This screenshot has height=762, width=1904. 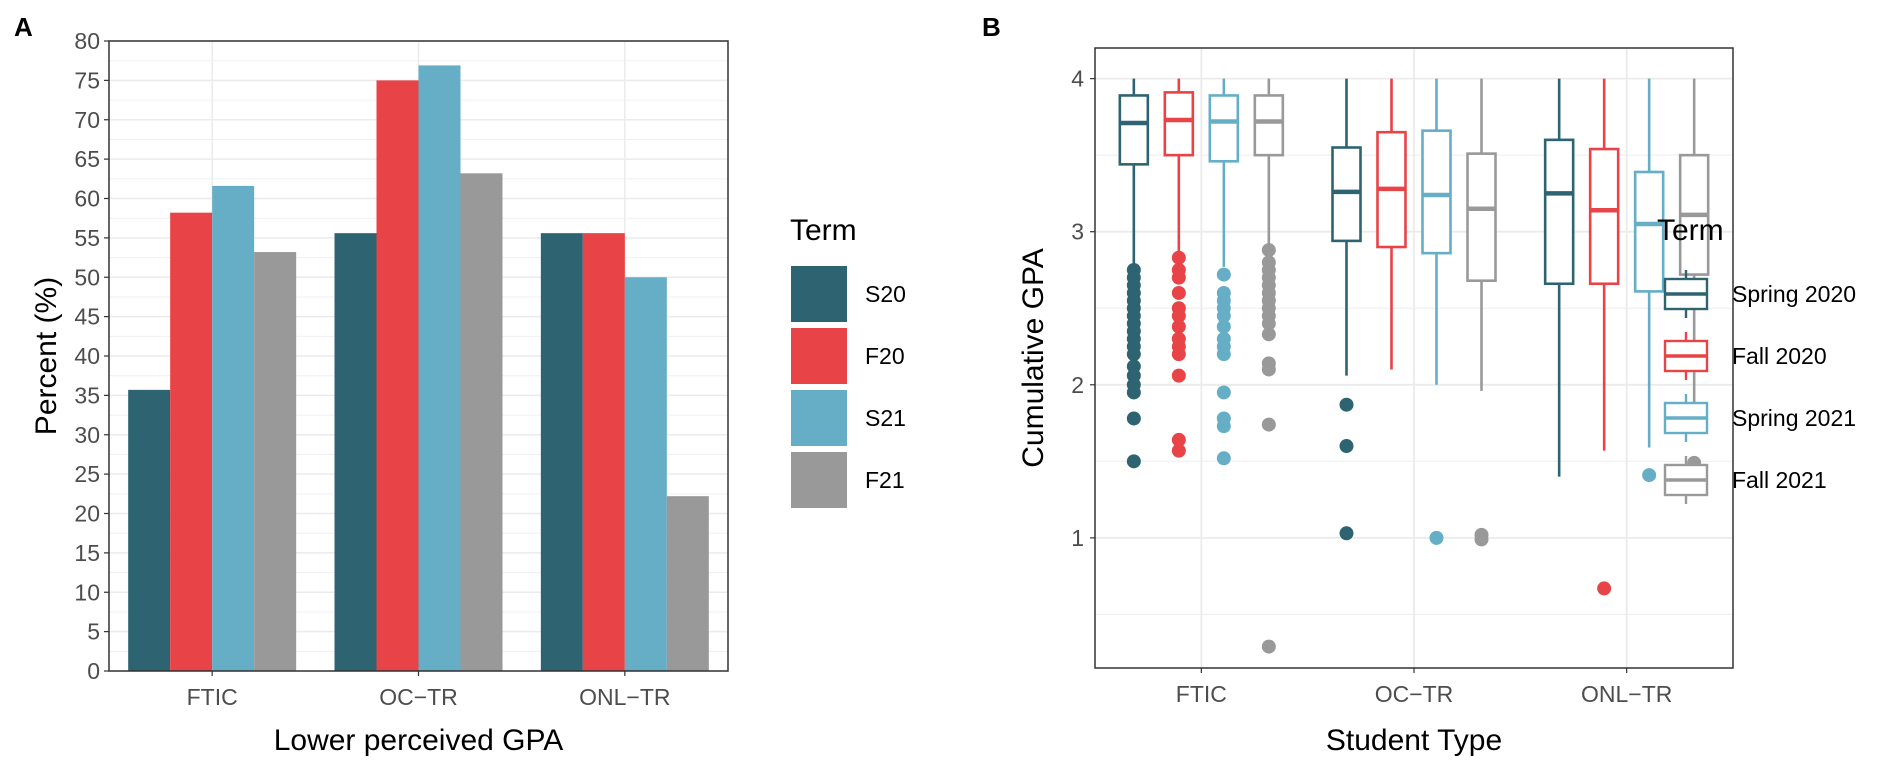 What do you see at coordinates (23, 27) in the screenshot?
I see `panel-a-label: A` at bounding box center [23, 27].